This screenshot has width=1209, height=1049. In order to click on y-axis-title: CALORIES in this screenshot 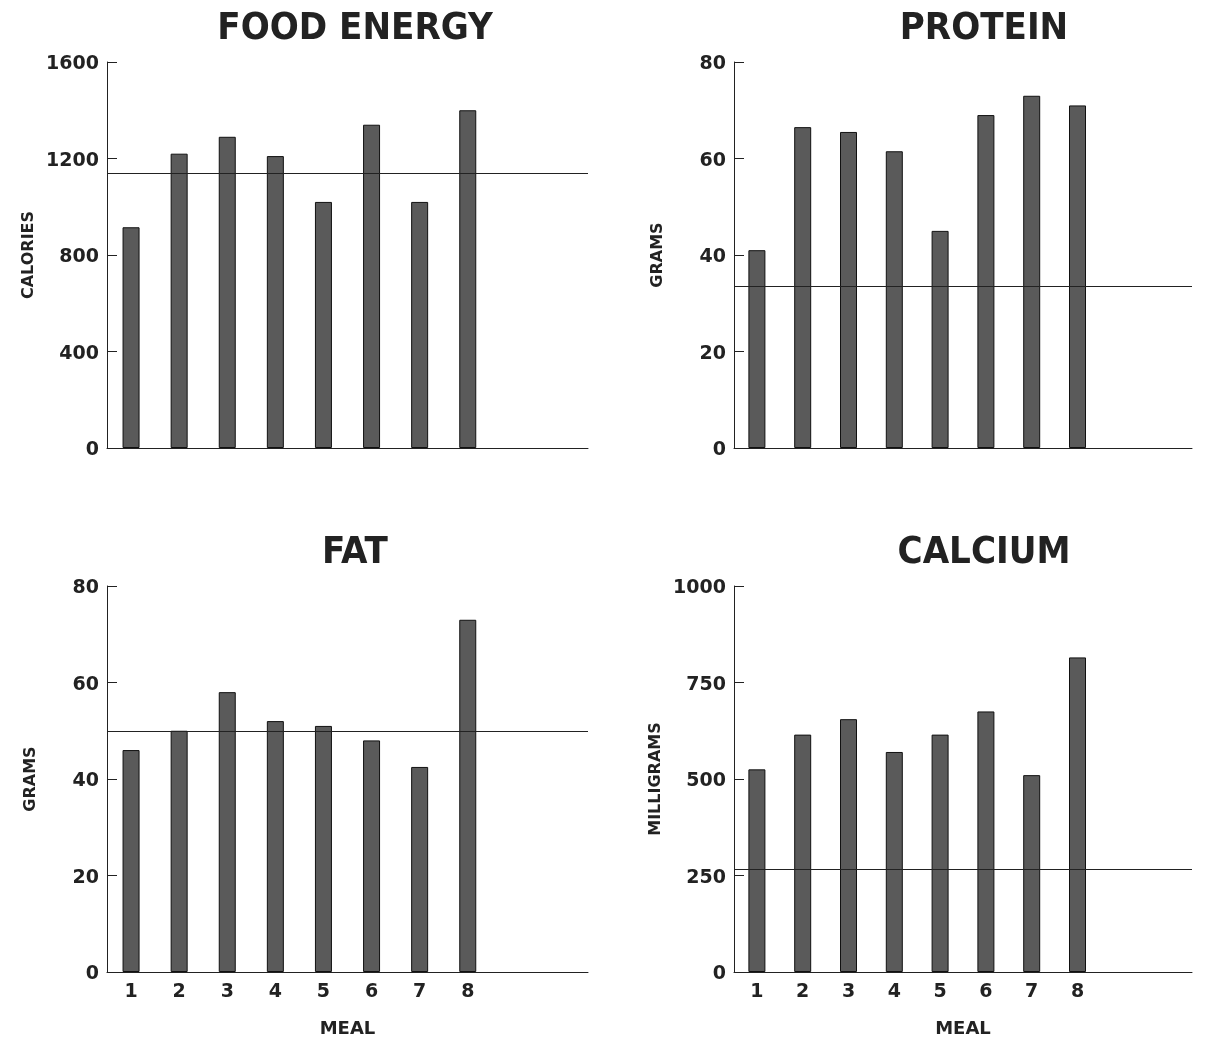, I will do `click(27, 255)`.